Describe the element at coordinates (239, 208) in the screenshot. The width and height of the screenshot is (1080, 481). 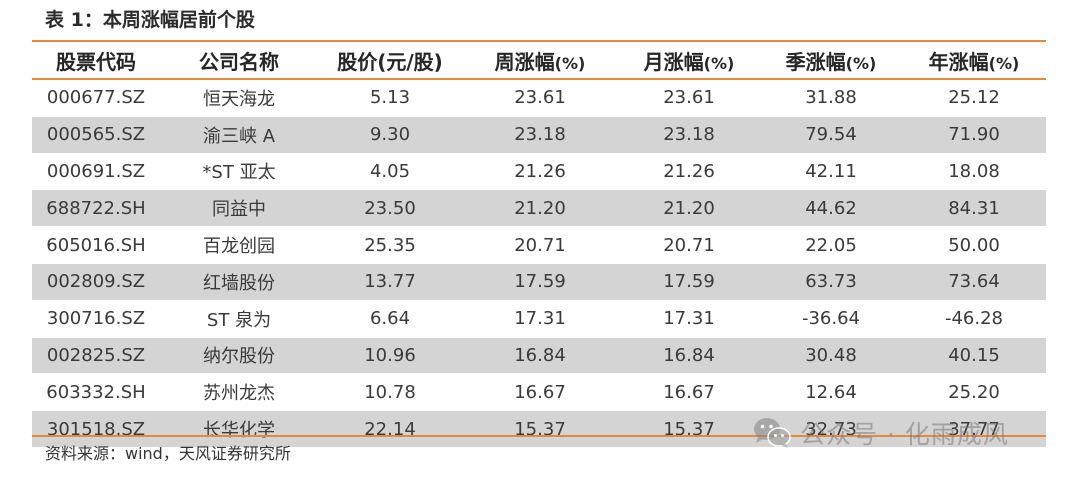
I see `cell-company: 同益中` at that location.